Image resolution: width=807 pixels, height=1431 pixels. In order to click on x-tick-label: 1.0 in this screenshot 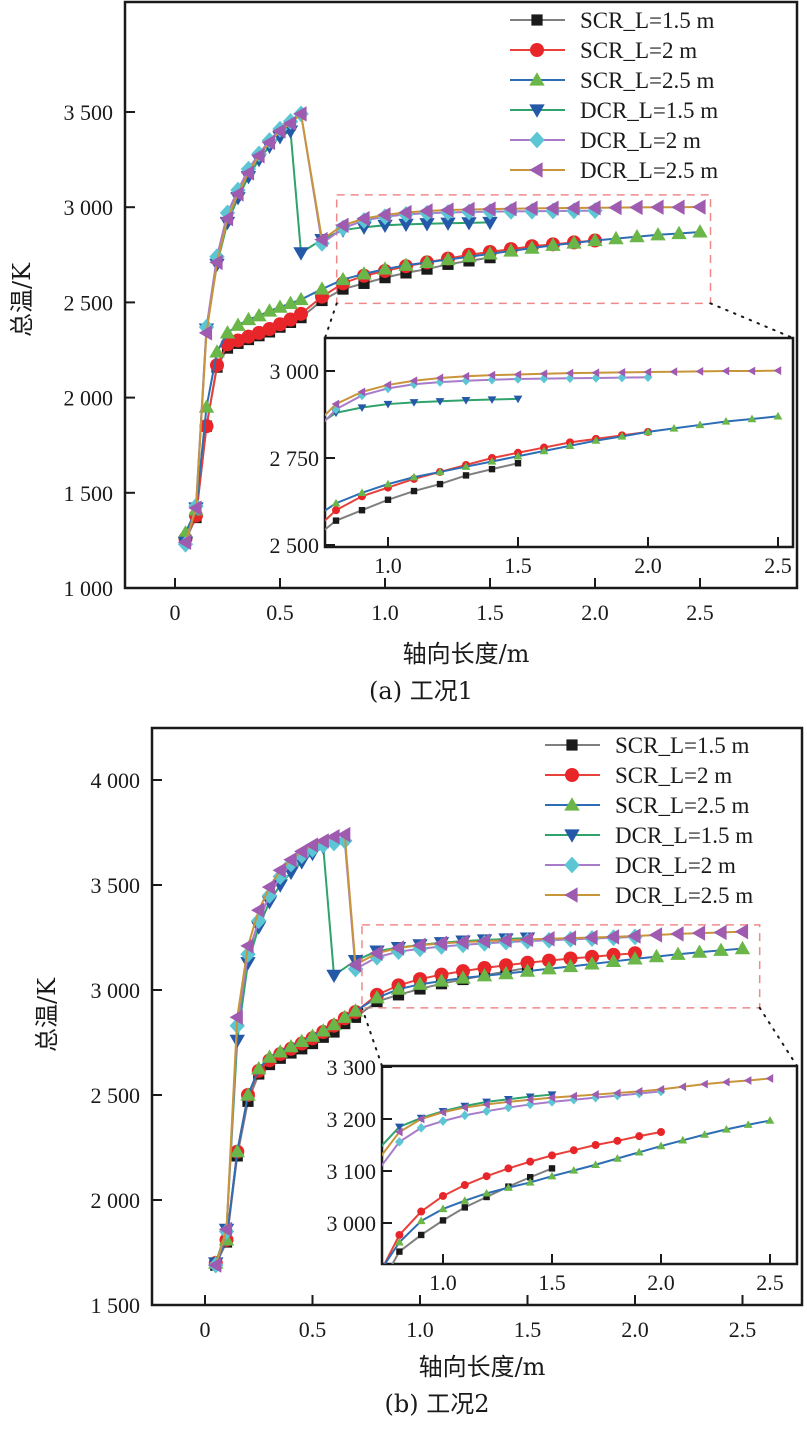, I will do `click(420, 1329)`.